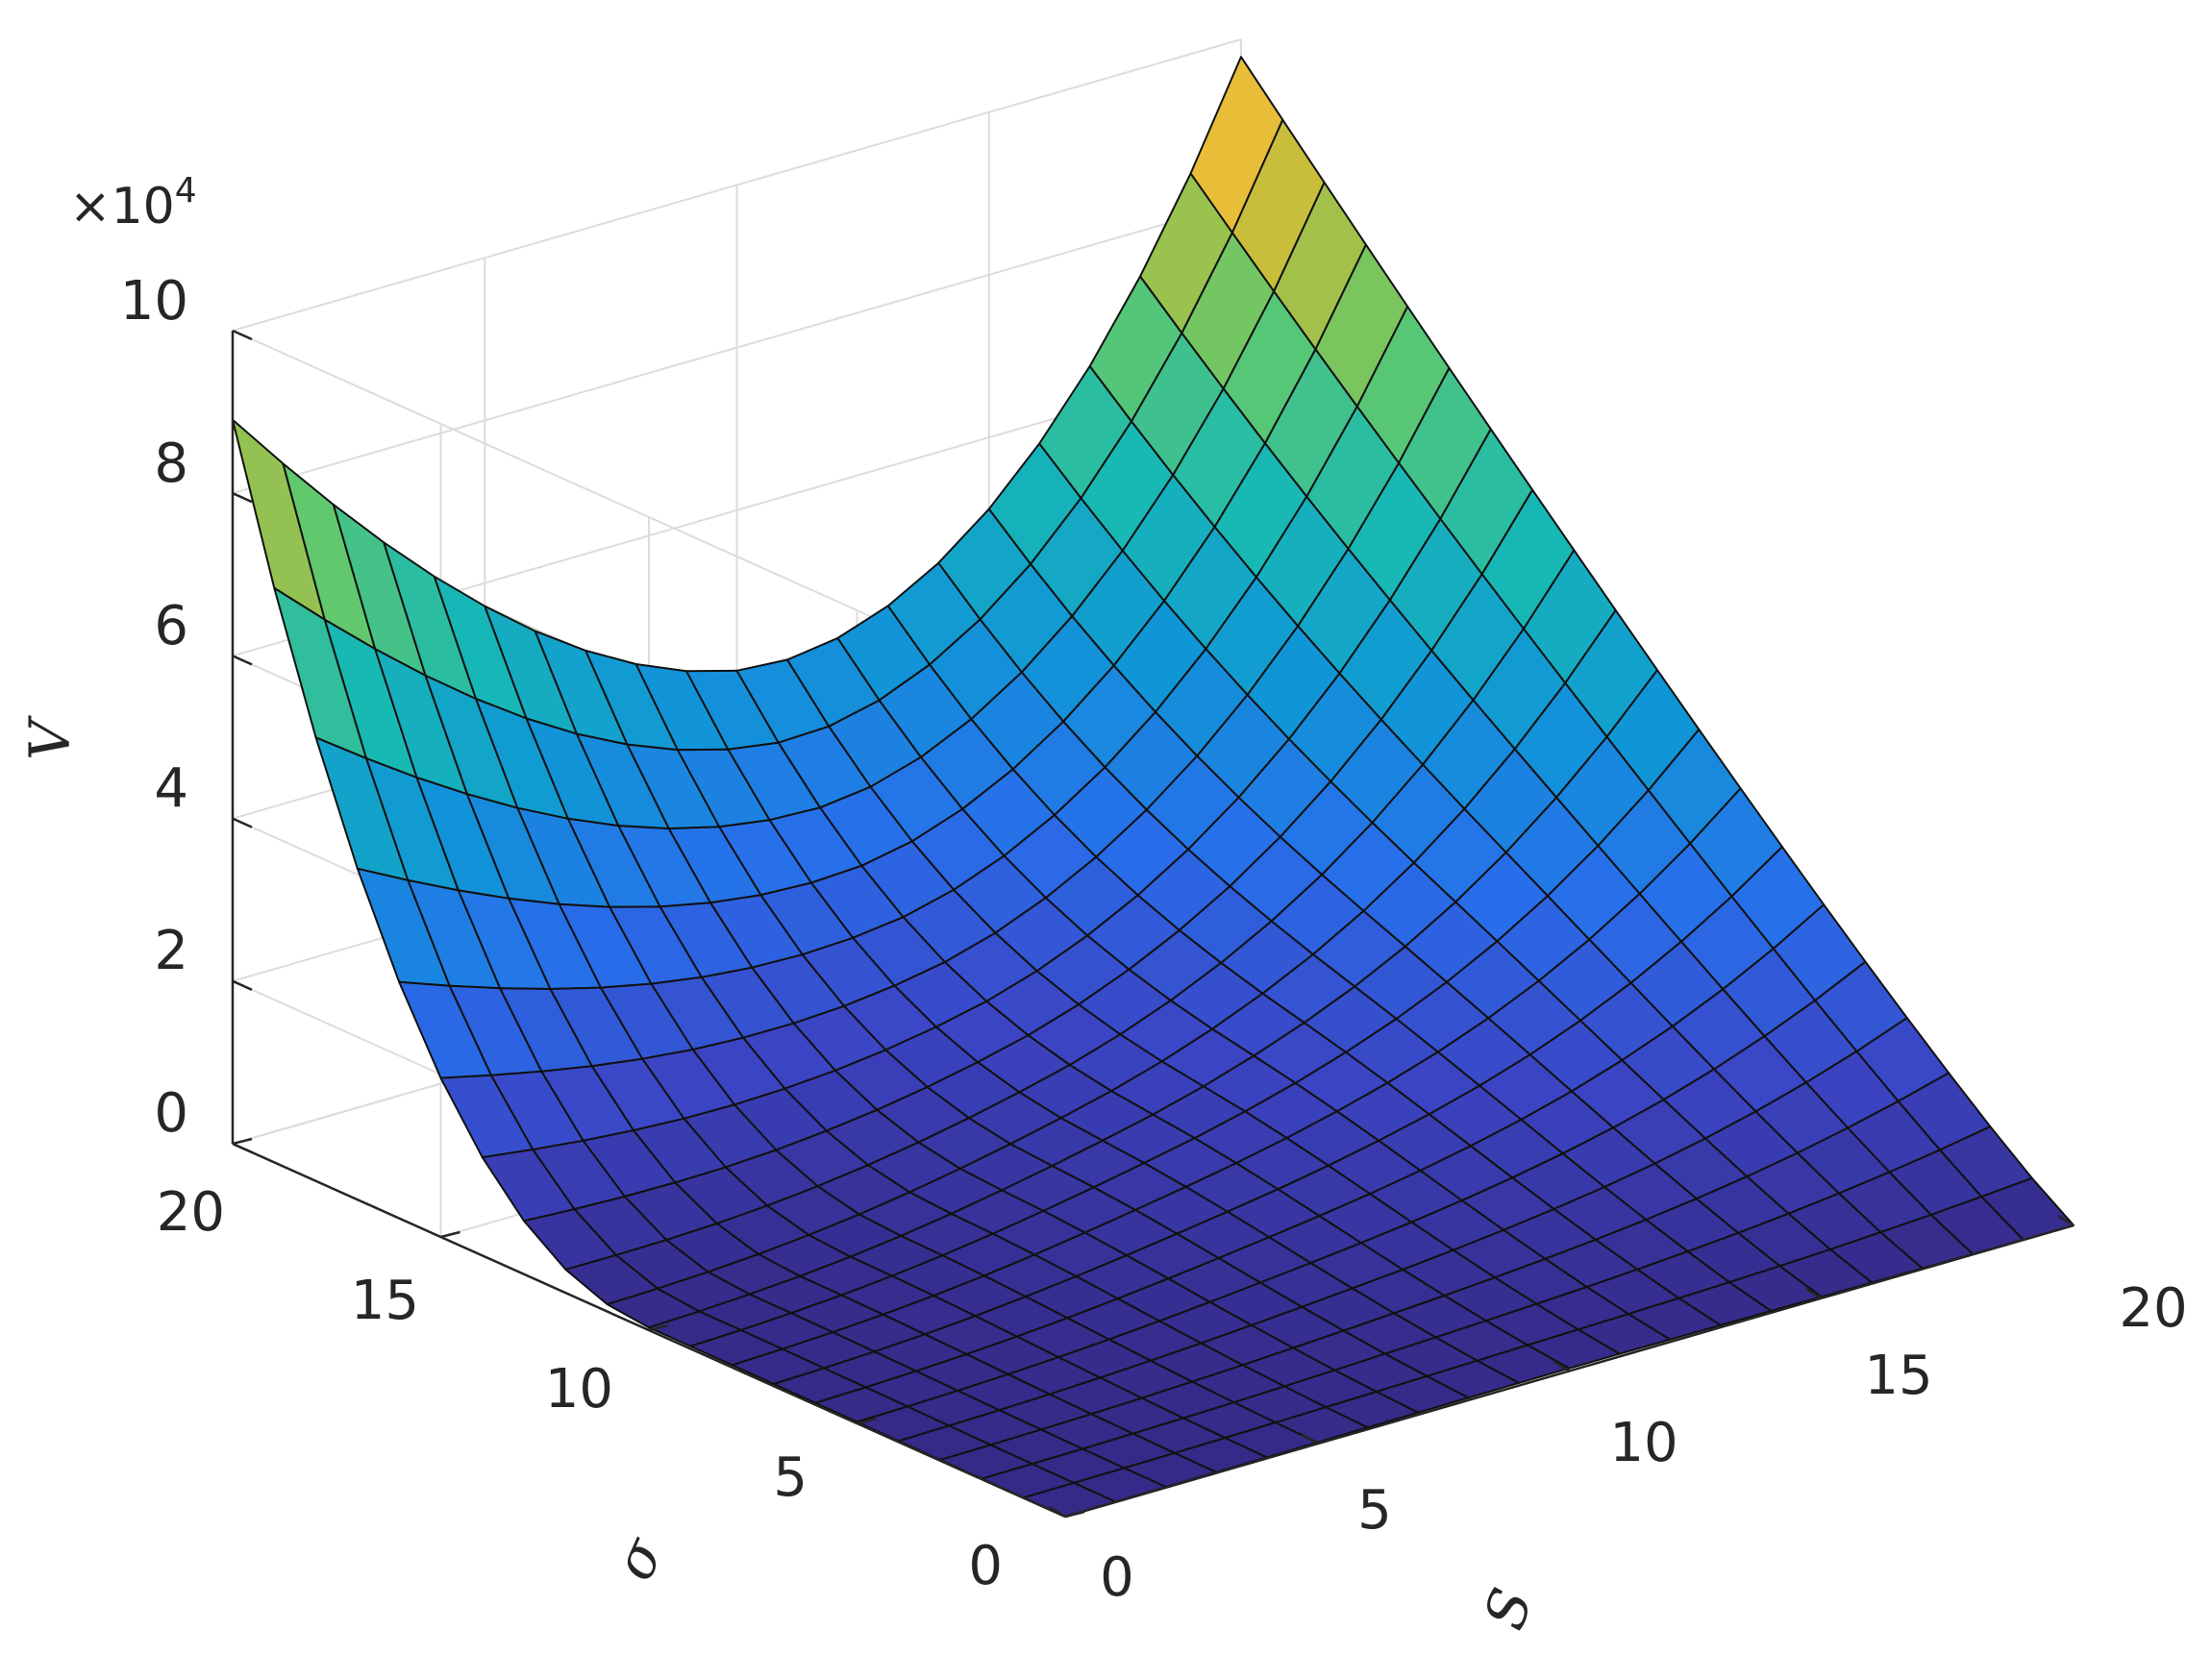  What do you see at coordinates (1898, 1376) in the screenshot?
I see `x-tick-3: 15` at bounding box center [1898, 1376].